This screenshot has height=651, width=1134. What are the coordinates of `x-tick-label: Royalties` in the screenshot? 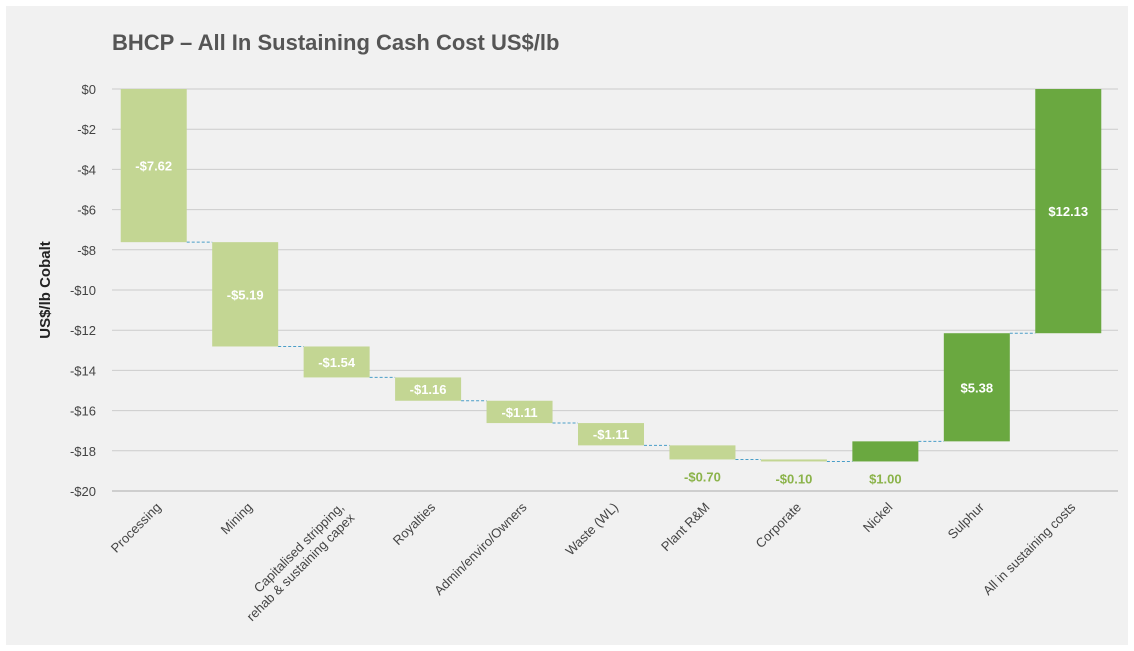 It's located at (414, 523).